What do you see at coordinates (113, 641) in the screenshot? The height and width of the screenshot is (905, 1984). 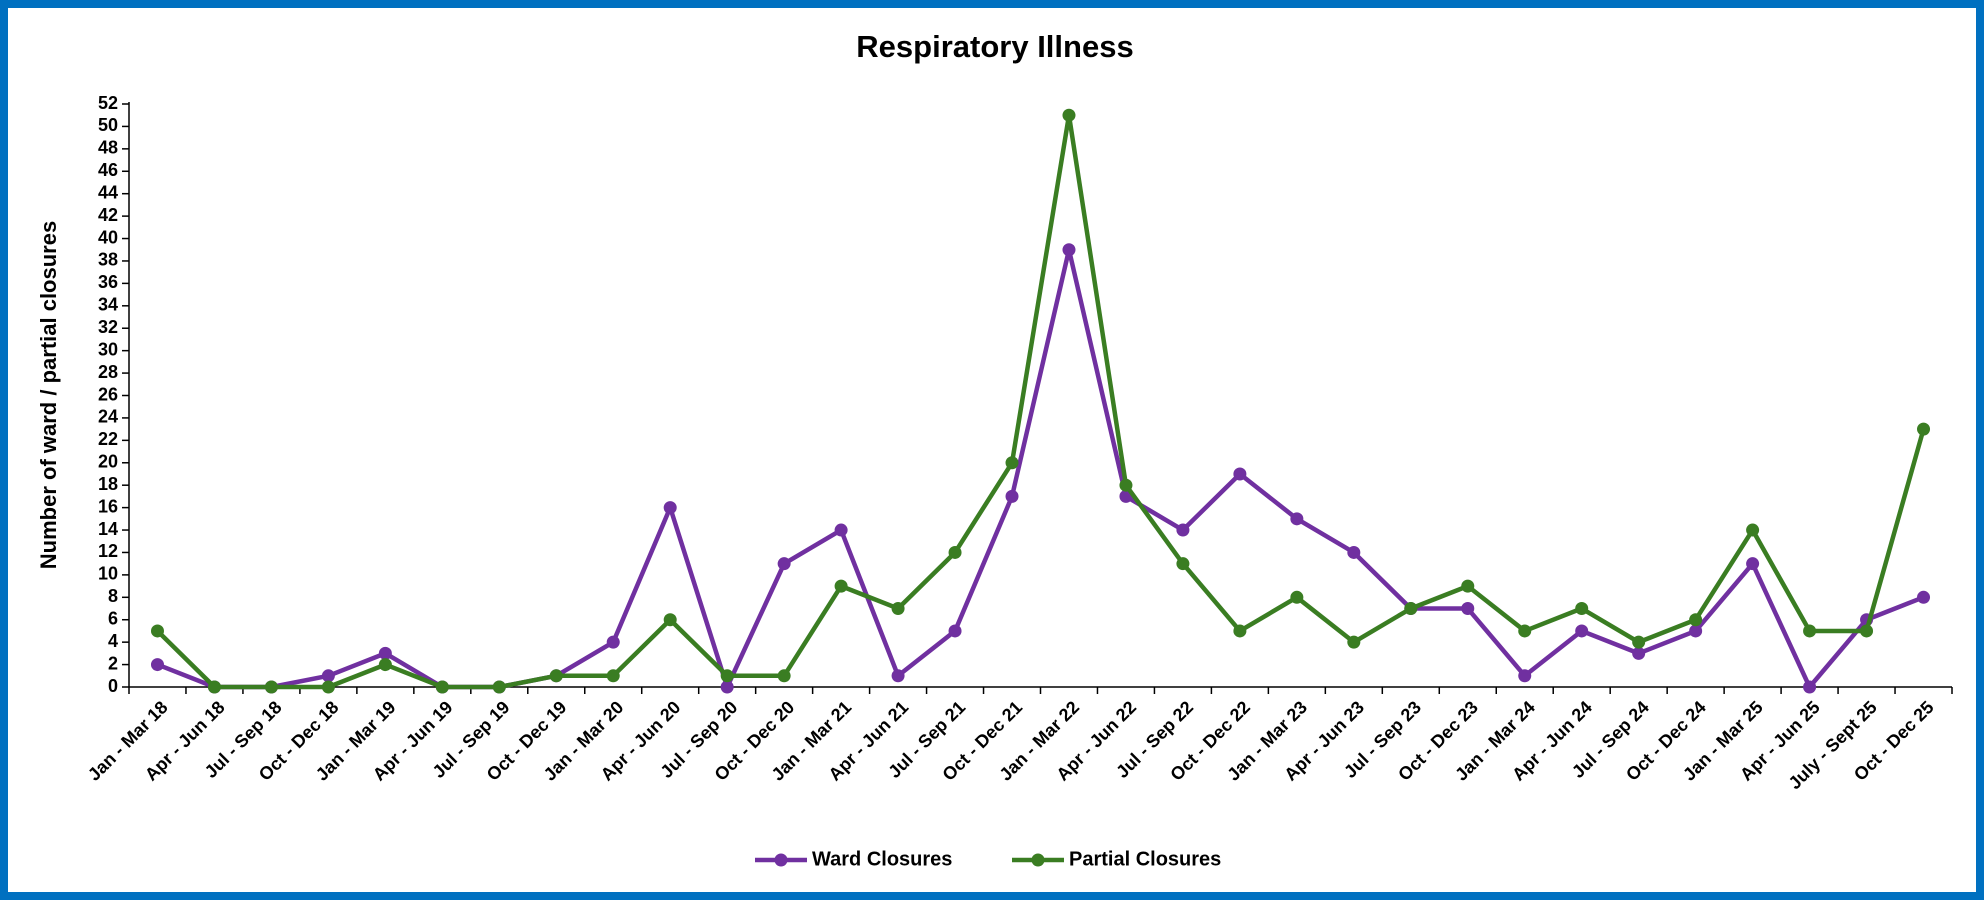 I see `y-tick-label: 4` at bounding box center [113, 641].